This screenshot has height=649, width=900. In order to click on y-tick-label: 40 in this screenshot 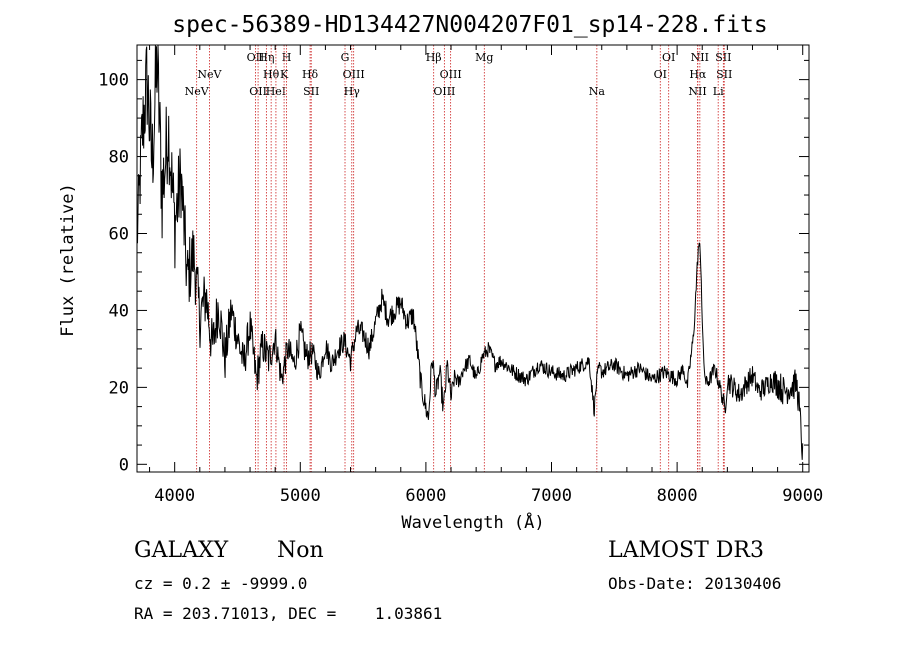, I will do `click(119, 311)`.